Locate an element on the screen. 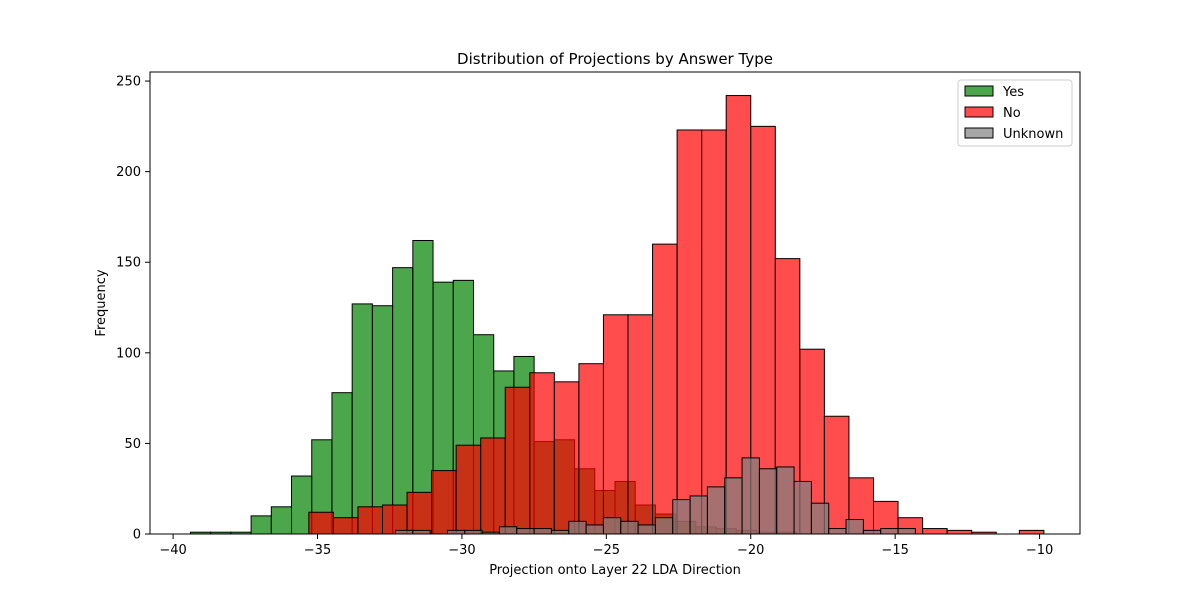  x-tick-label: −20 is located at coordinates (750, 550).